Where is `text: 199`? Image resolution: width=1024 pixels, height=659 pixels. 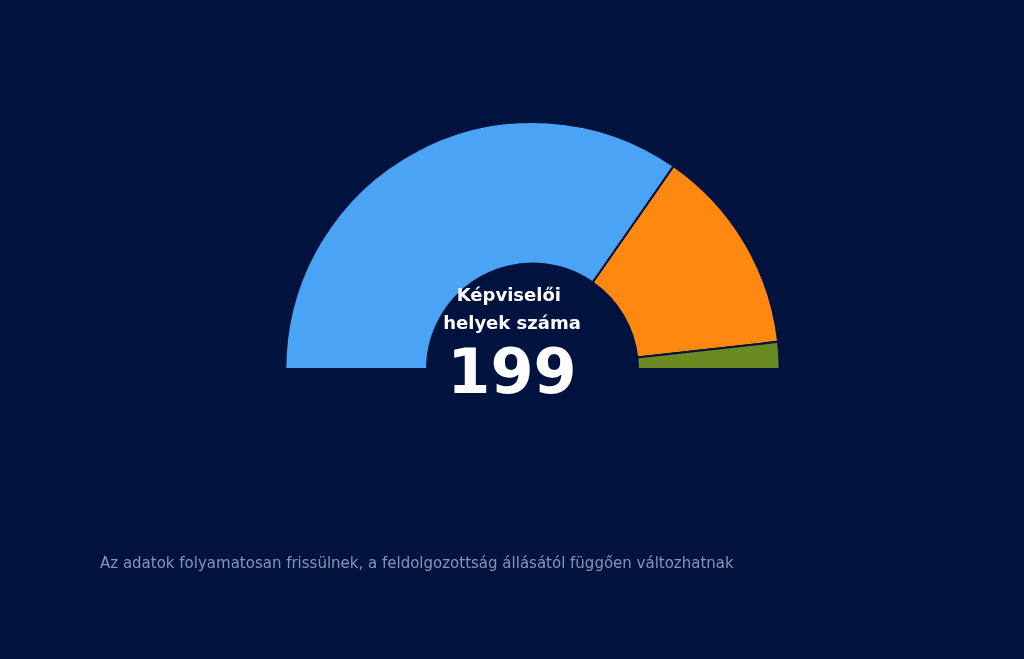
text: 199 is located at coordinates (512, 371).